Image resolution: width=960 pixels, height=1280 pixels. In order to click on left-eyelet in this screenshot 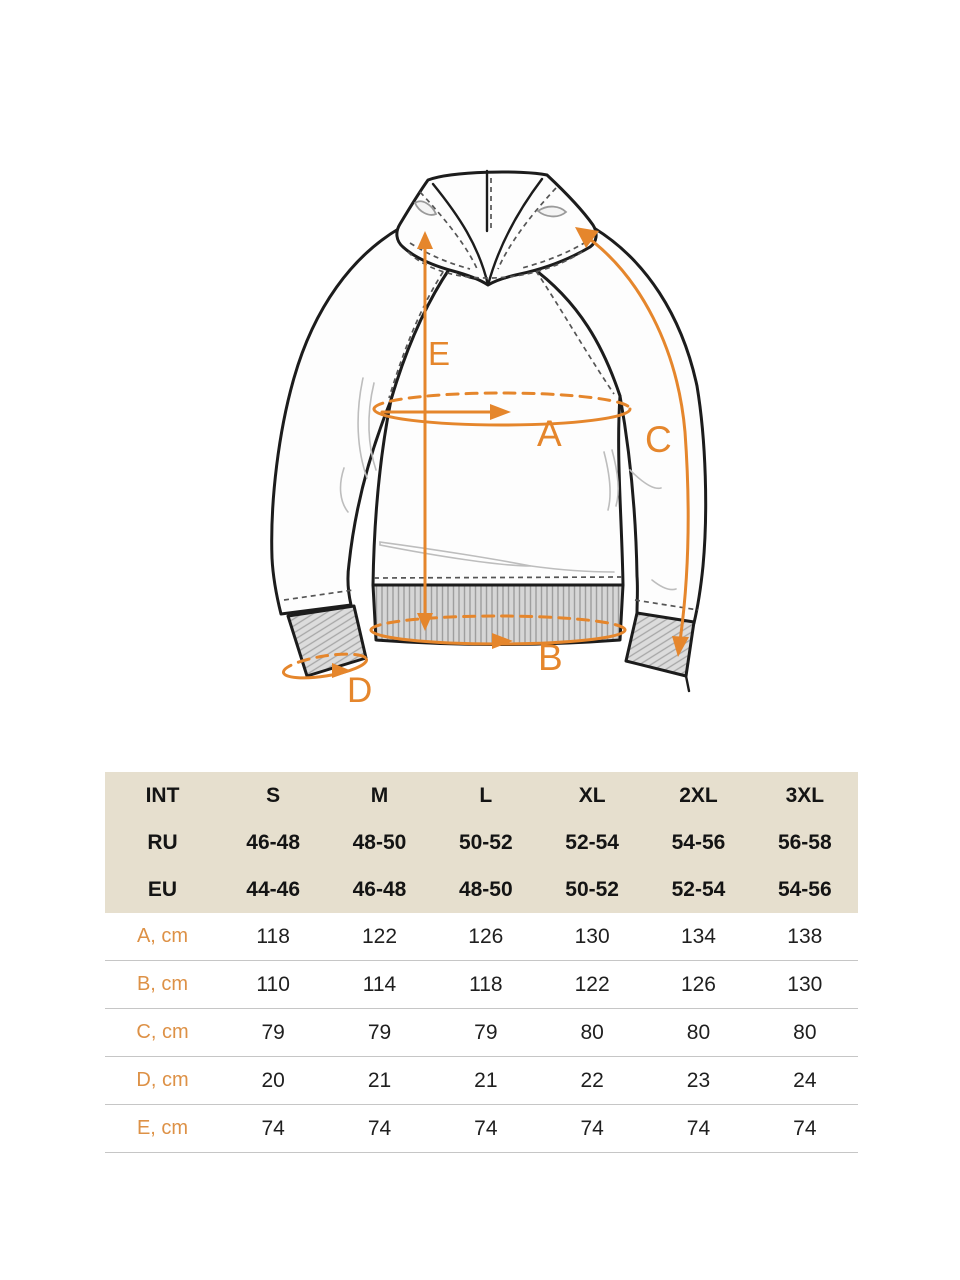, I will do `click(425, 208)`.